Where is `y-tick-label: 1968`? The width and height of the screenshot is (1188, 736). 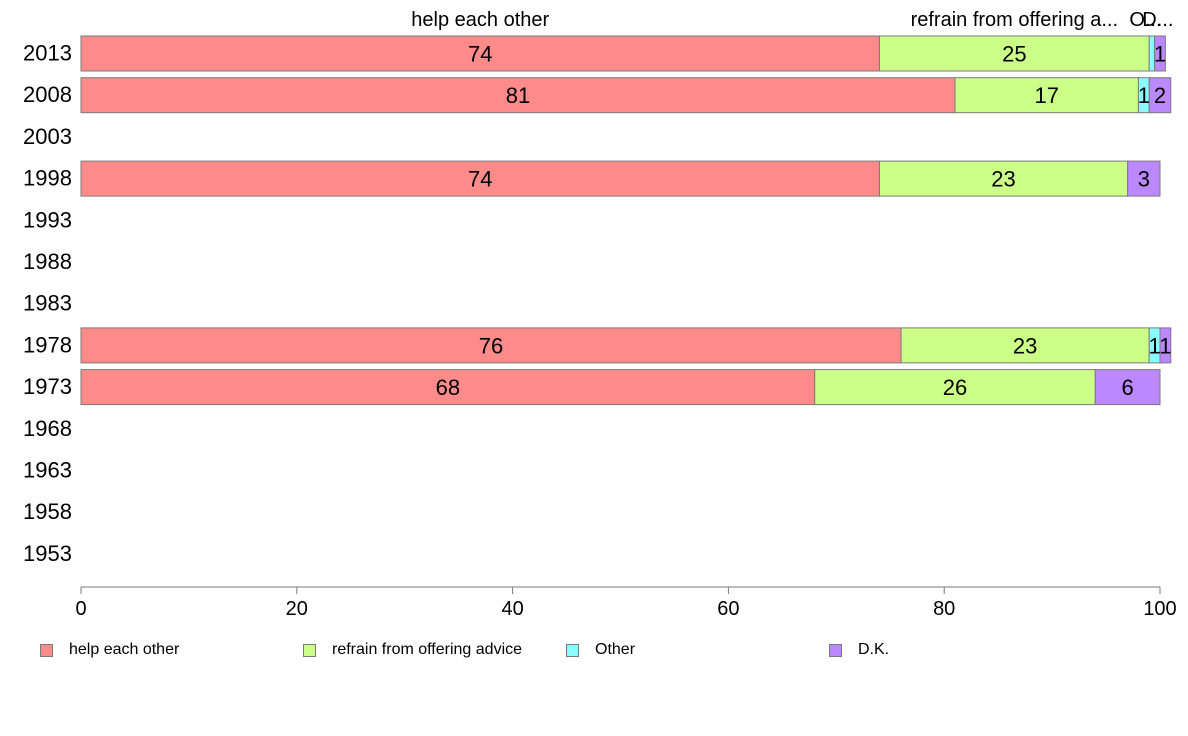 y-tick-label: 1968 is located at coordinates (47, 428).